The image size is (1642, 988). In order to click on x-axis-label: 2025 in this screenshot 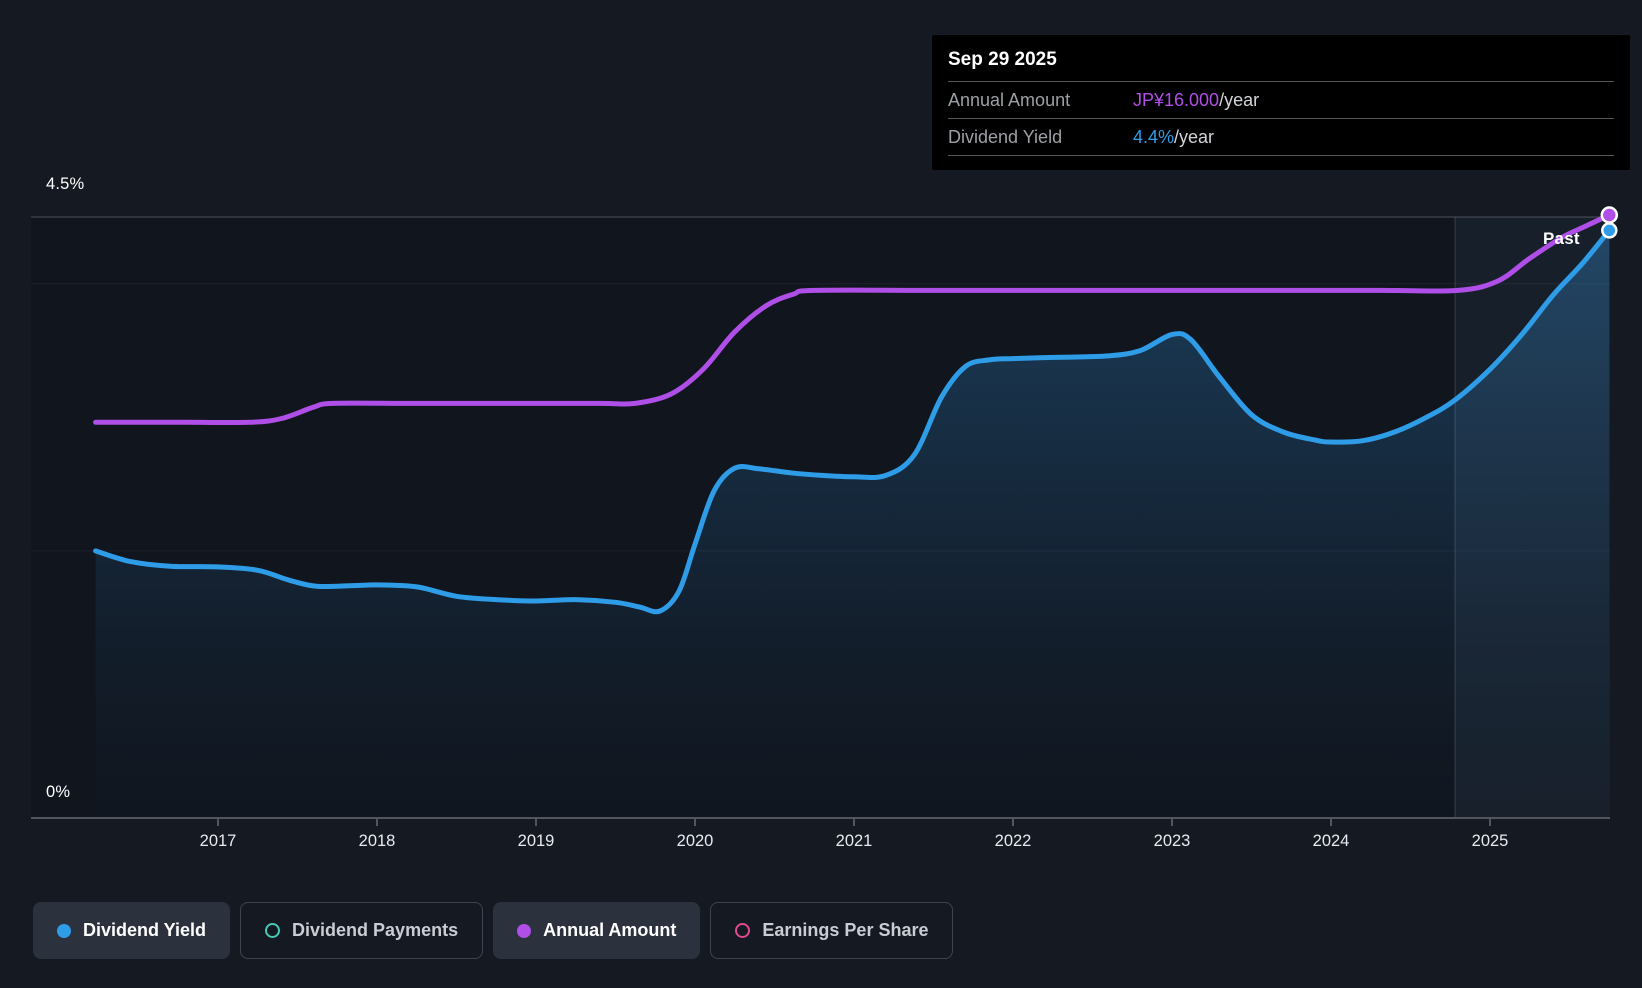, I will do `click(1490, 841)`.